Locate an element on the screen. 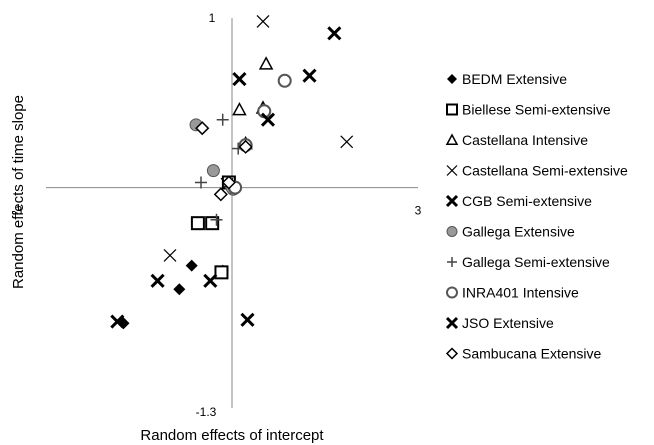 Image resolution: width=654 pixels, height=445 pixels. legend-marker-cgb-semi-extensive is located at coordinates (452, 201).